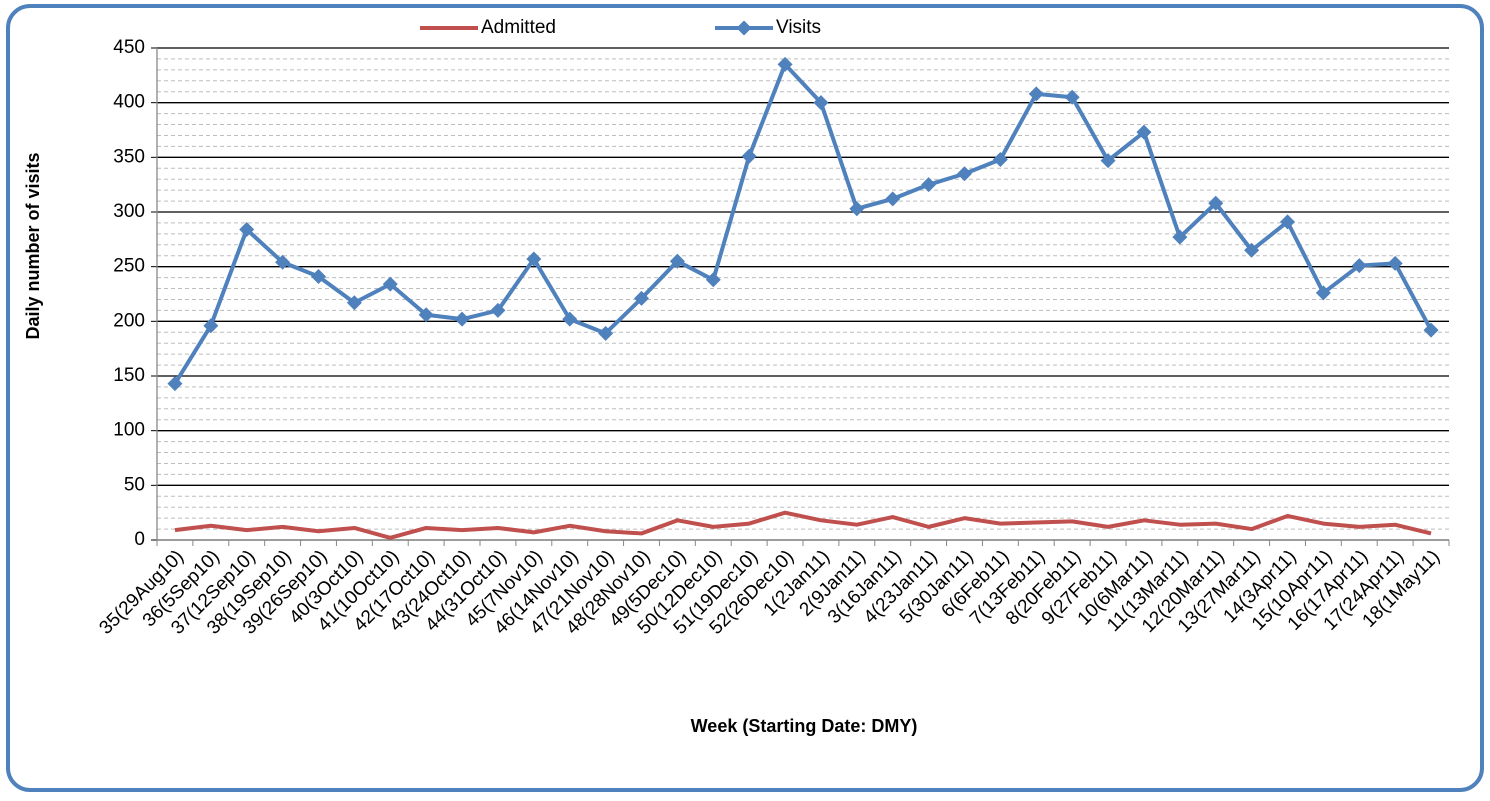 The width and height of the screenshot is (1490, 801). What do you see at coordinates (129, 375) in the screenshot?
I see `y-tick-label: 150` at bounding box center [129, 375].